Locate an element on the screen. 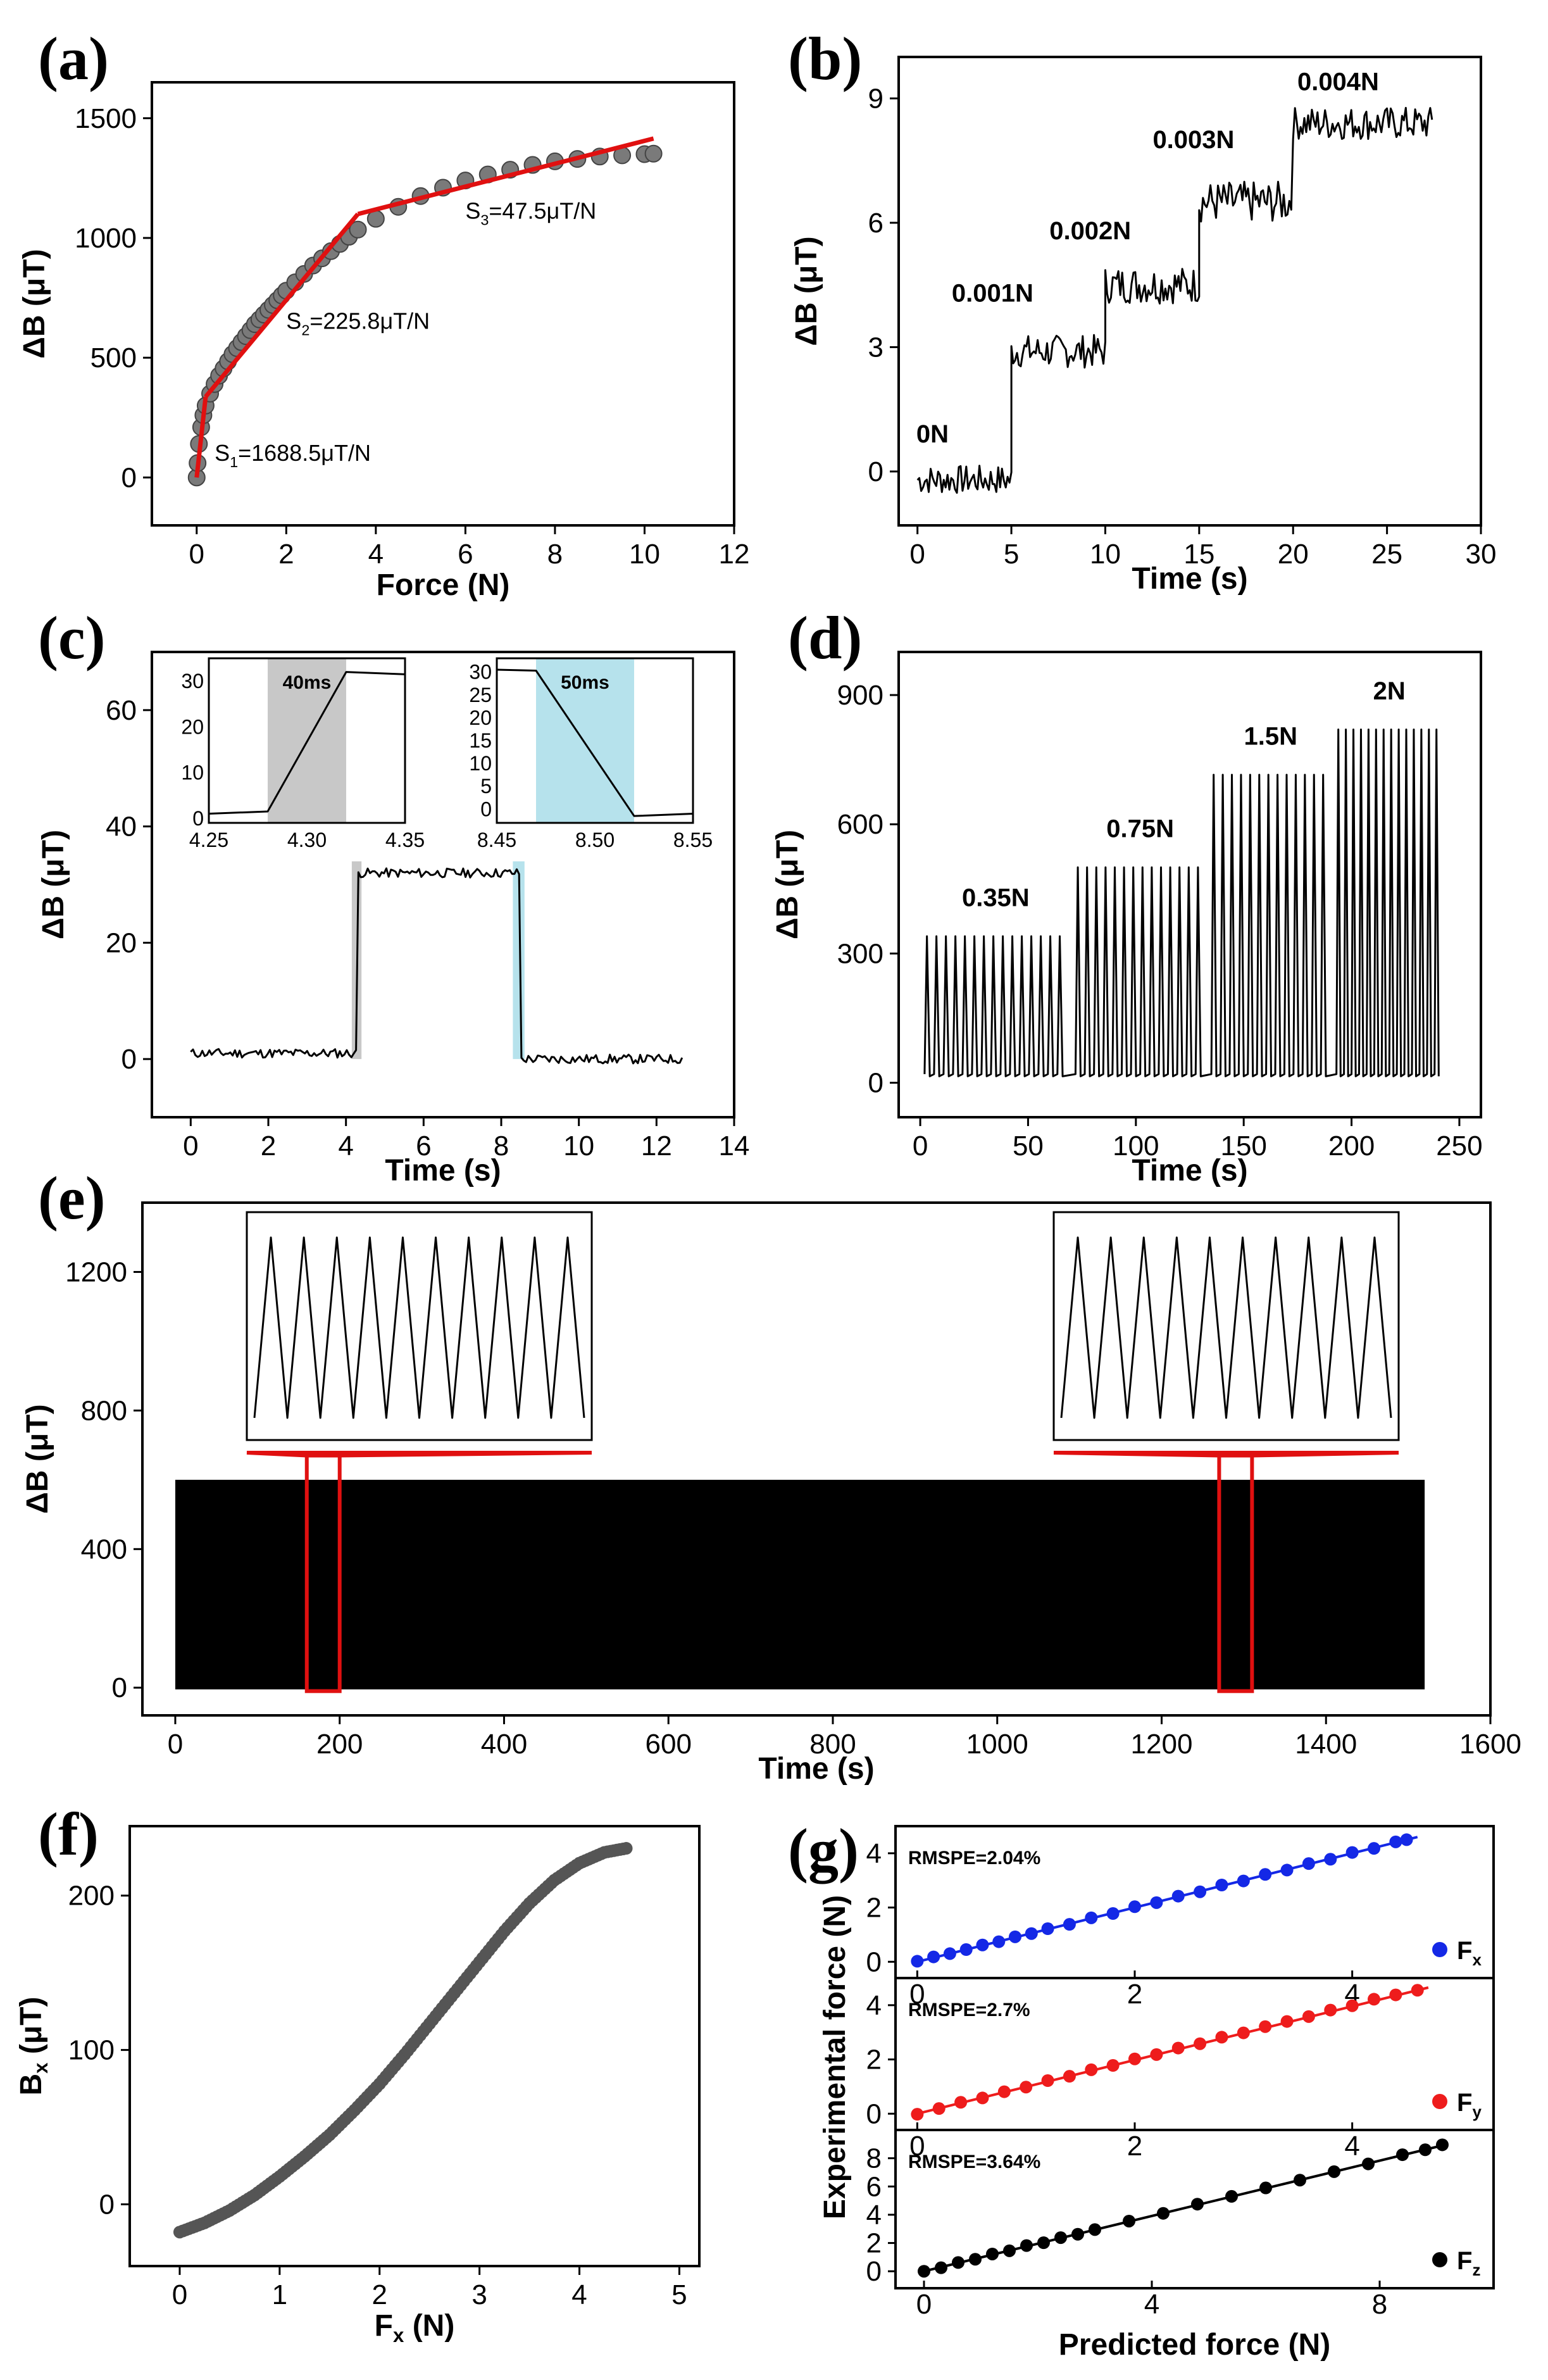  d-force-label-0: 0.35N is located at coordinates (996, 898).